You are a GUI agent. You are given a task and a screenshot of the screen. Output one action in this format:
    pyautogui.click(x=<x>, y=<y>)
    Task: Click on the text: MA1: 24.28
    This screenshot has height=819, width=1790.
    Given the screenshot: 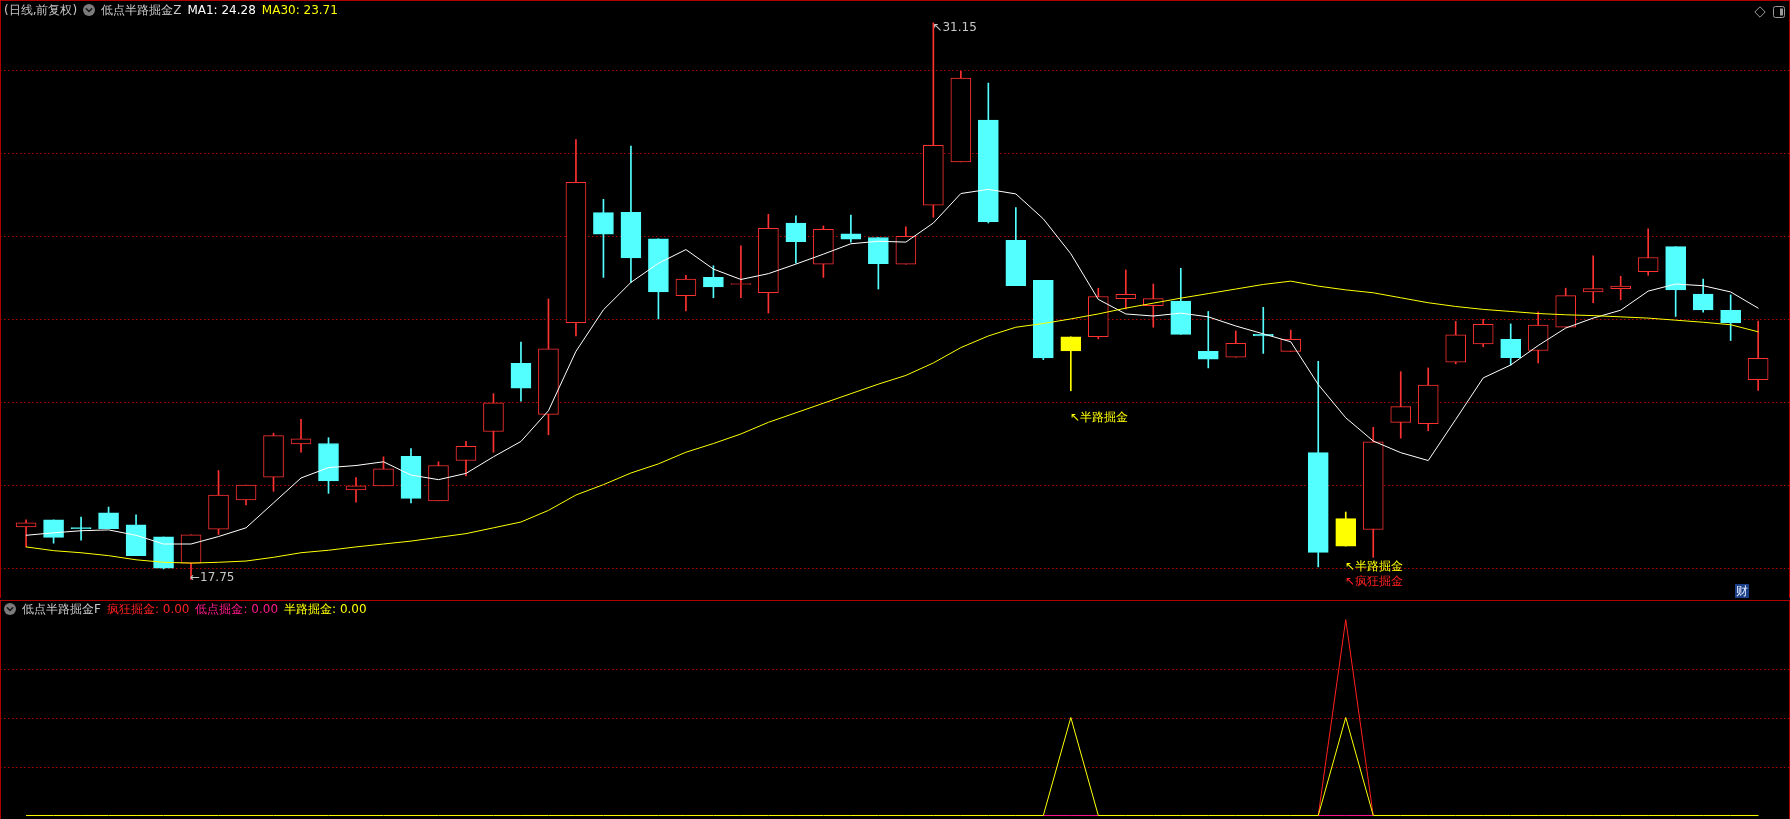 What is the action you would take?
    pyautogui.click(x=221, y=10)
    